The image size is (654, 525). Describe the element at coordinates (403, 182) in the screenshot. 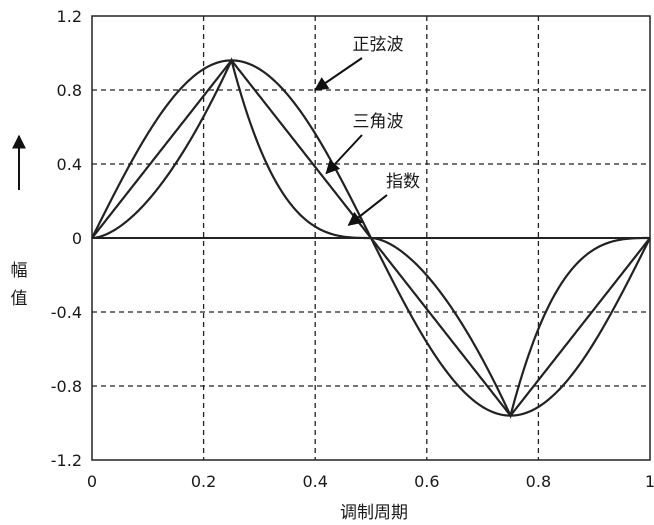

I see `annotation-label: 指数` at that location.